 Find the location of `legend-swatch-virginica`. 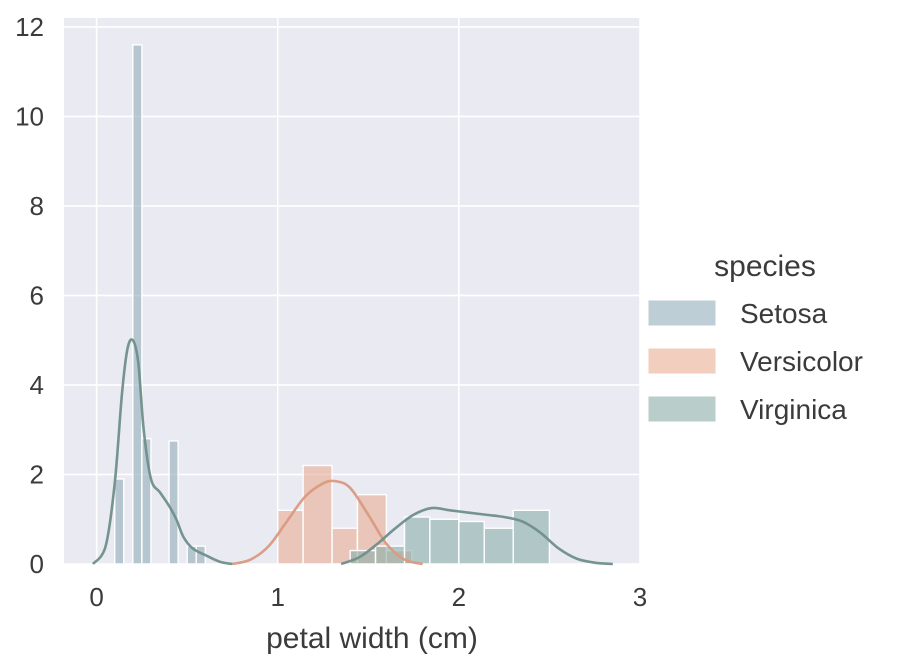

legend-swatch-virginica is located at coordinates (682, 409).